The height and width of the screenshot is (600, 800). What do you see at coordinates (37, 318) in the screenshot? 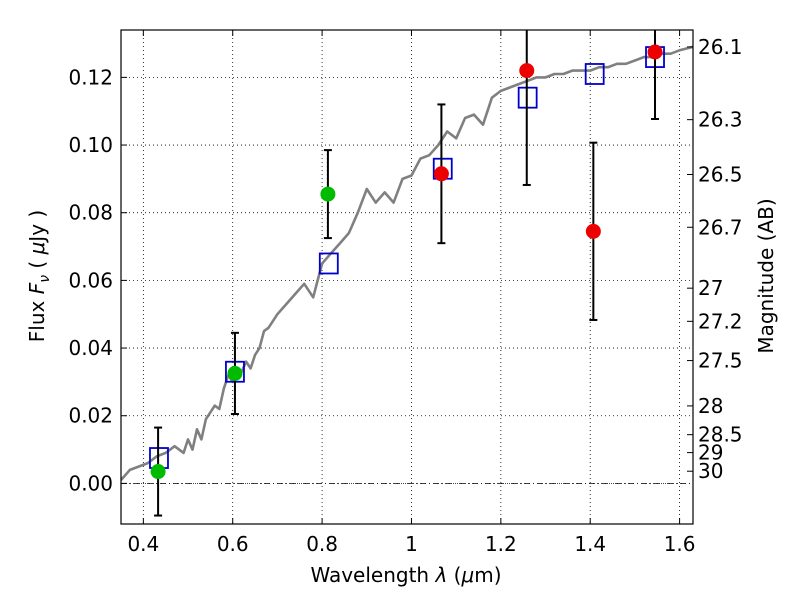
I see `y-axis-title-part: Flux` at bounding box center [37, 318].